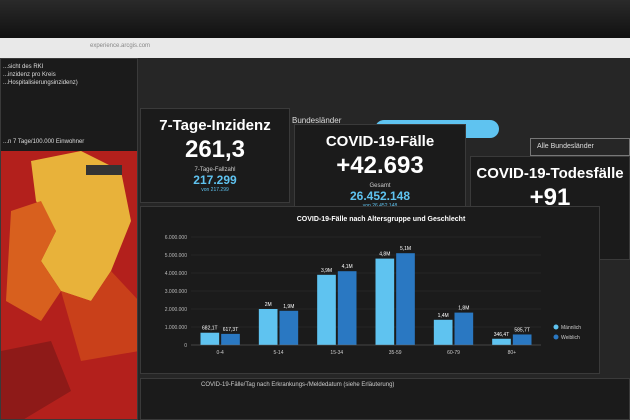 This screenshot has width=630, height=420. What do you see at coordinates (380, 196) in the screenshot?
I see `kpi-sub-value: 26.452.148` at bounding box center [380, 196].